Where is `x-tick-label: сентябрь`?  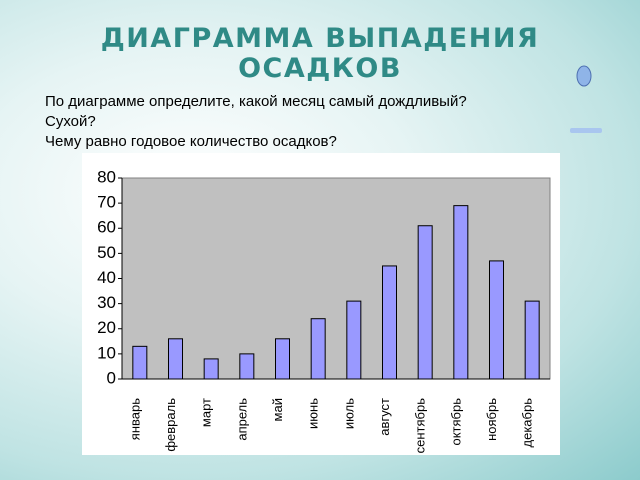 x-tick-label: сентябрь is located at coordinates (420, 426).